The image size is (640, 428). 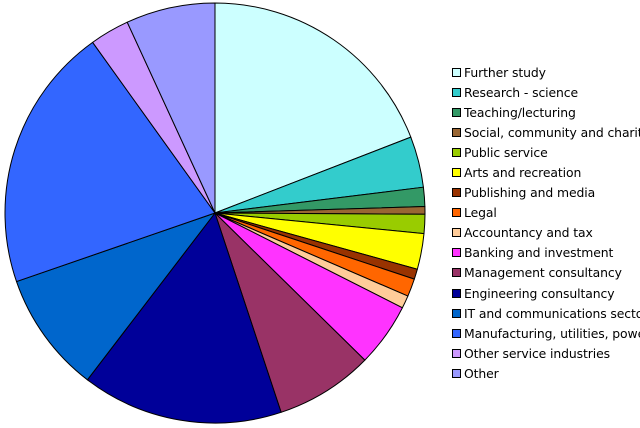 What do you see at coordinates (480, 213) in the screenshot?
I see `legend-label: Legal` at bounding box center [480, 213].